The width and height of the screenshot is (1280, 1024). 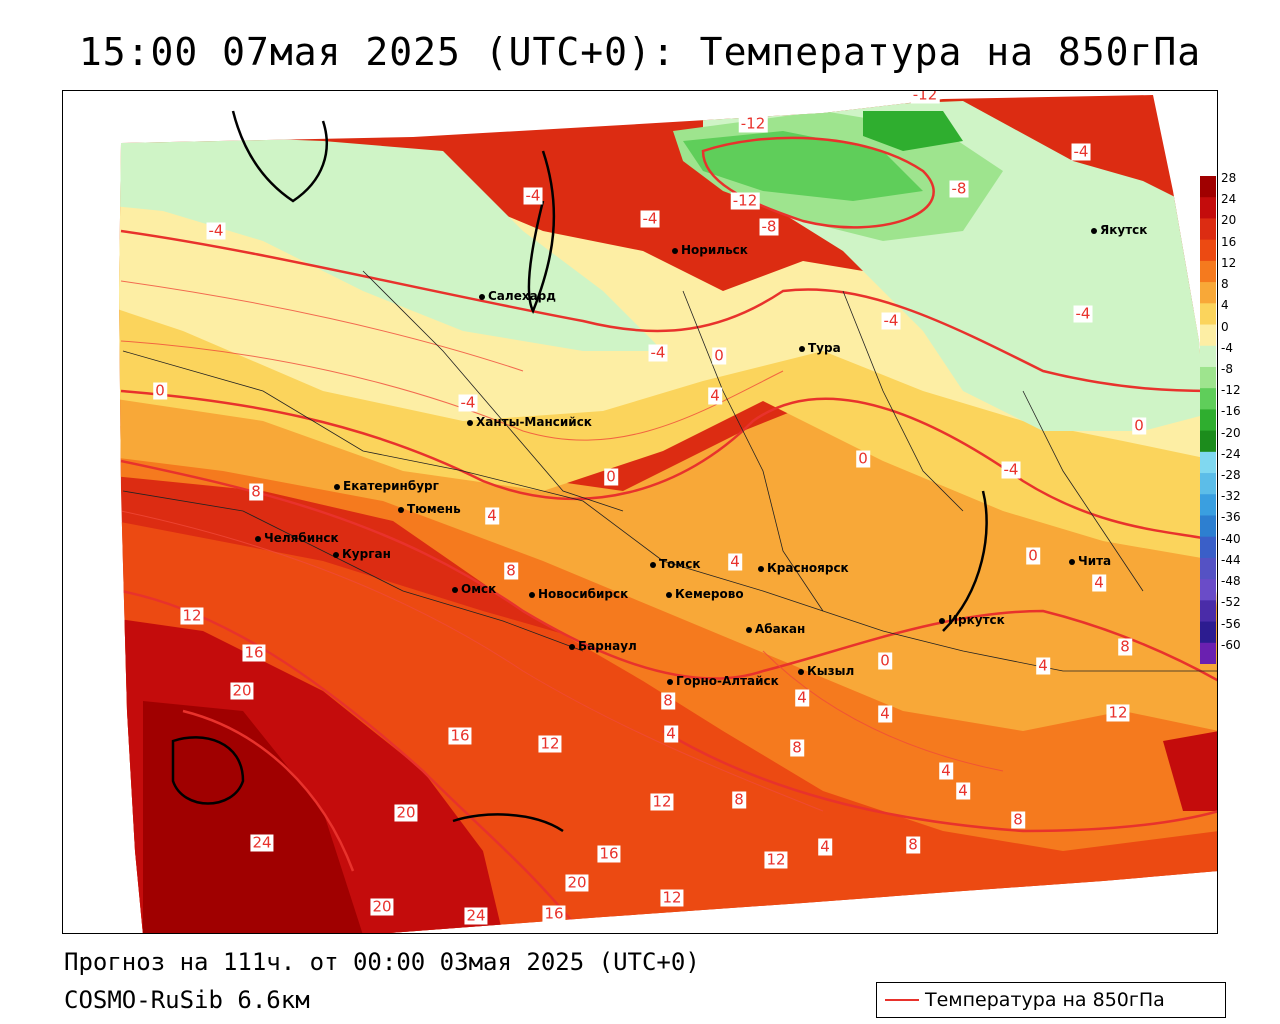 What do you see at coordinates (1045, 1000) in the screenshot?
I see `key-label: Температура на 850гПа` at bounding box center [1045, 1000].